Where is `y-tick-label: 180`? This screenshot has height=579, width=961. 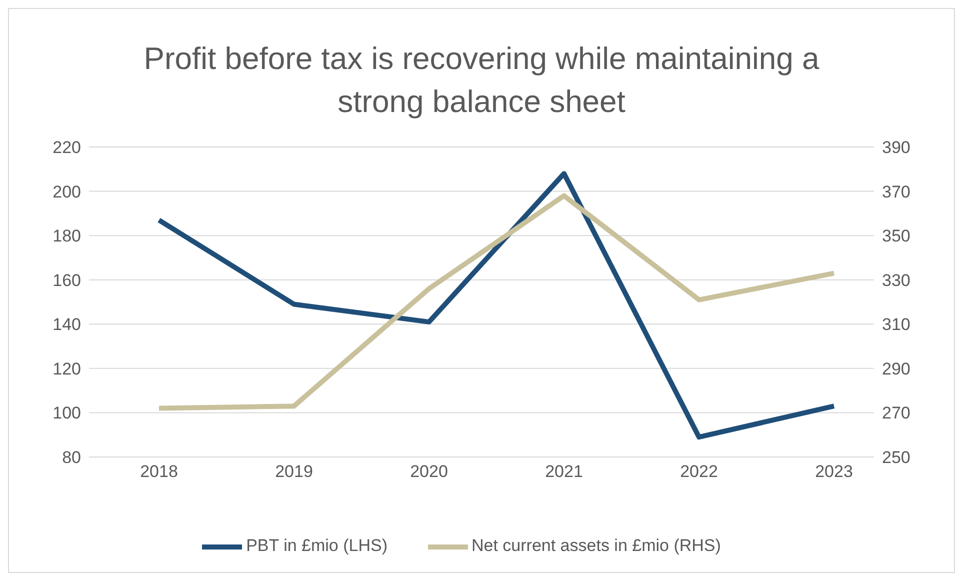 y-tick-label: 180 is located at coordinates (66, 236).